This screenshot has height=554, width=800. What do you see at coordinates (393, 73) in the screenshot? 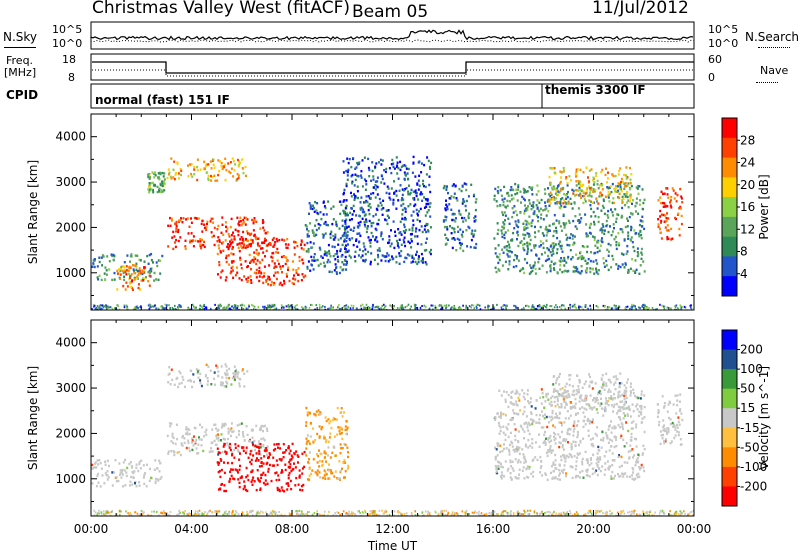
I see `nave-line` at bounding box center [393, 73].